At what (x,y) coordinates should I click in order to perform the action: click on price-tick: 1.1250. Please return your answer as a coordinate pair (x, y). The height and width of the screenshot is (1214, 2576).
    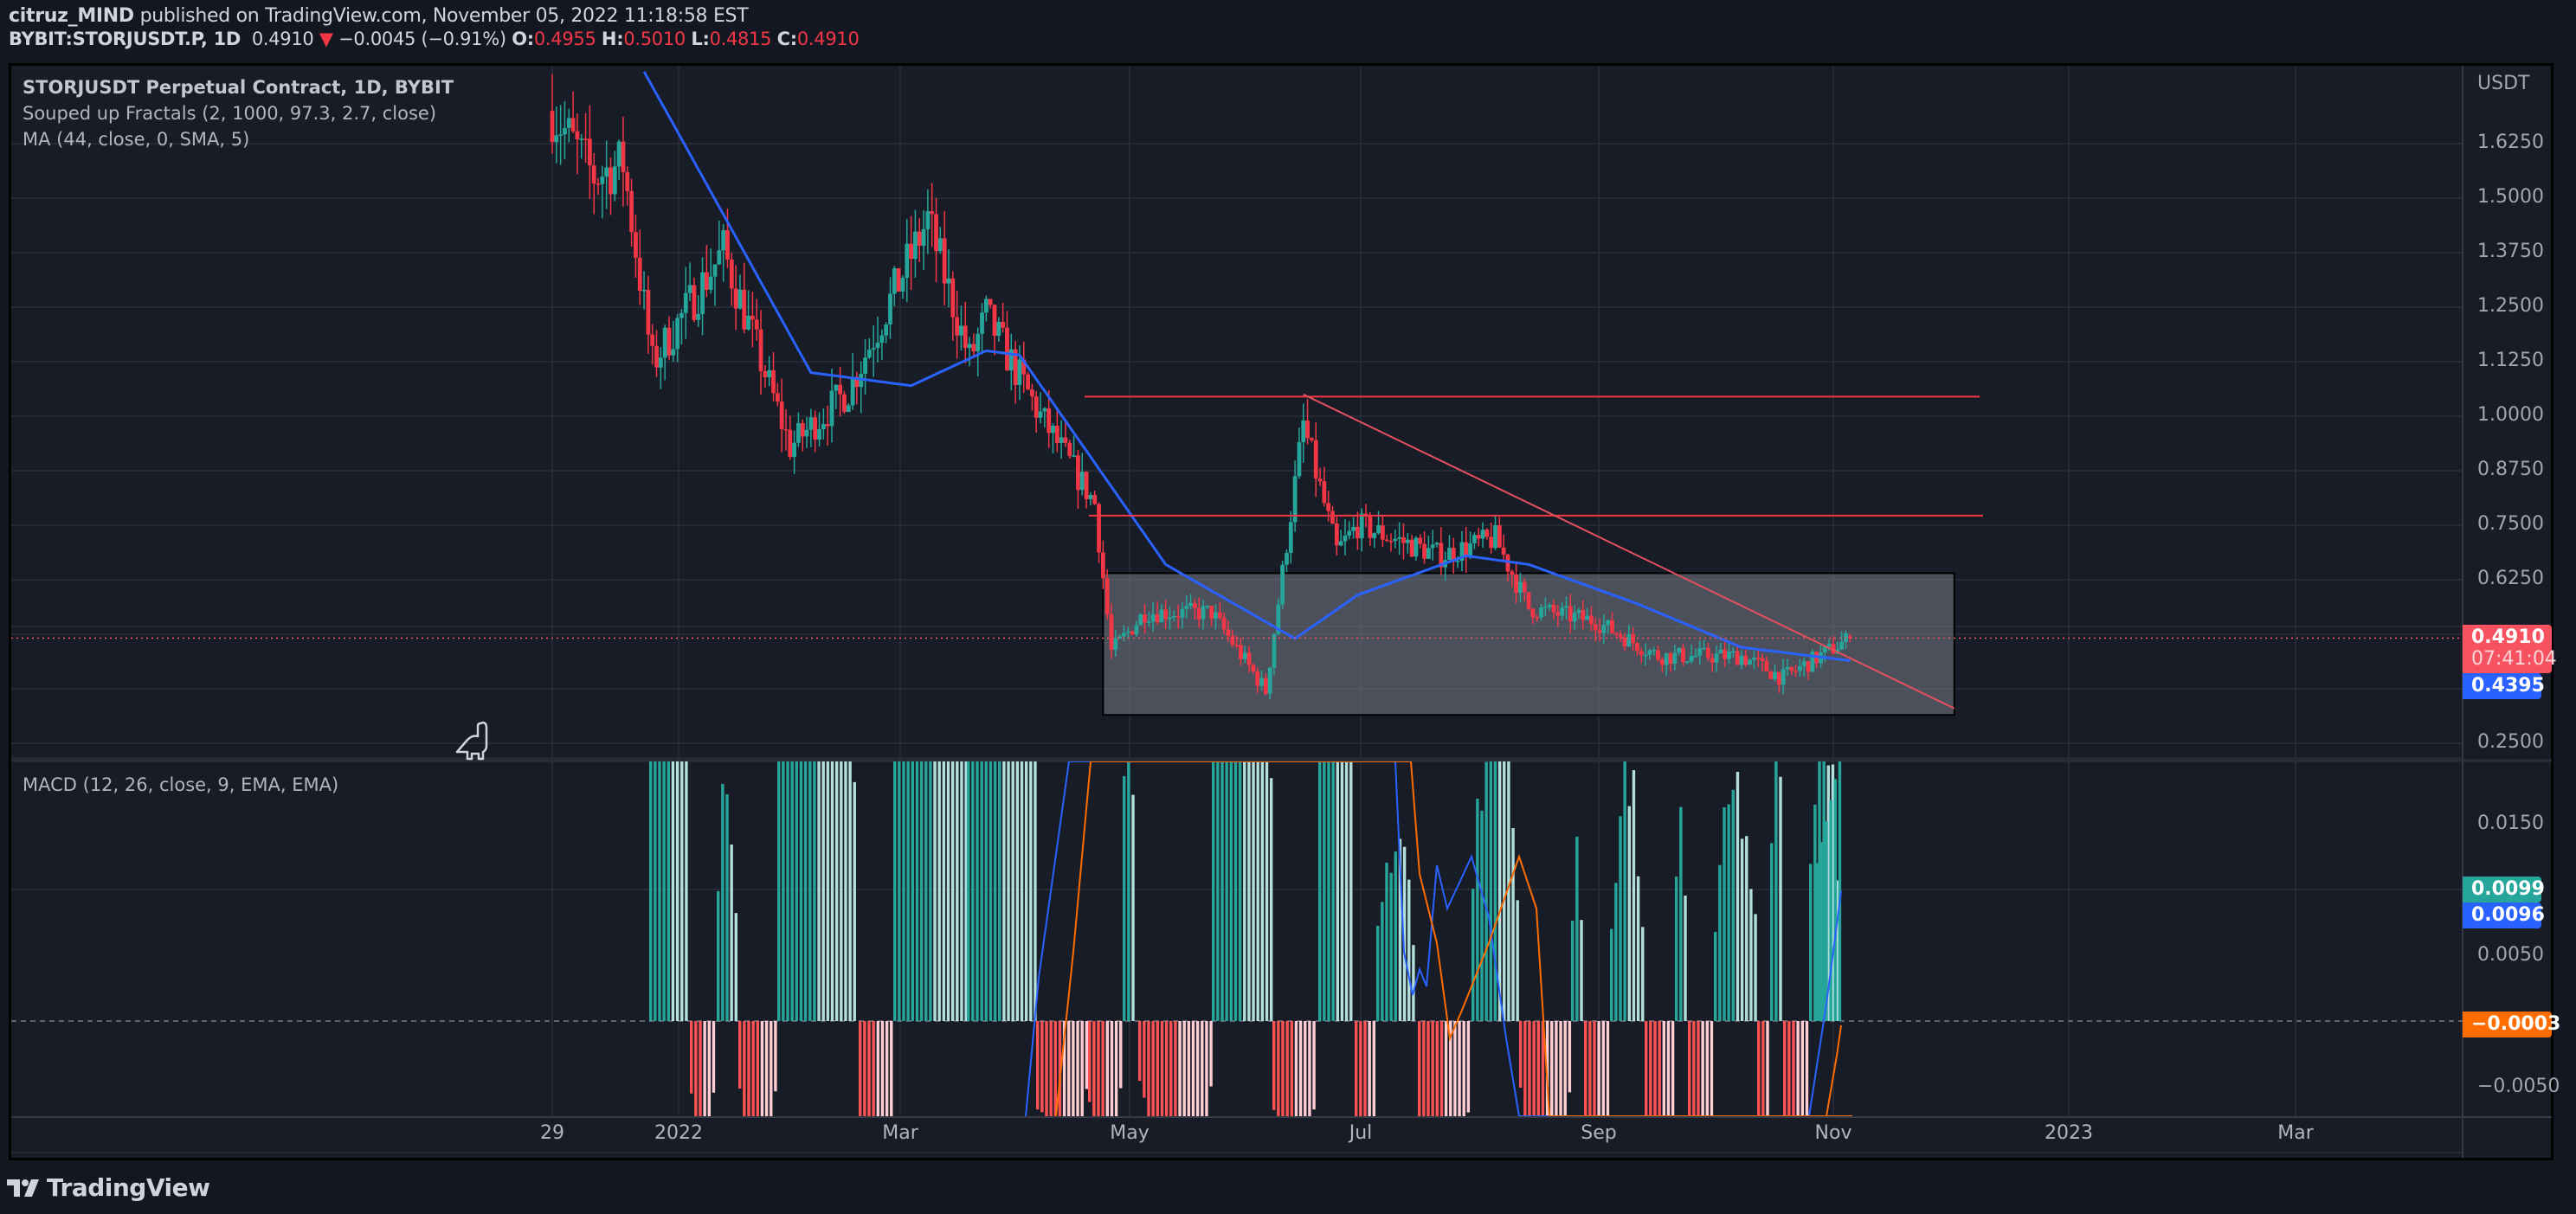
    Looking at the image, I should click on (2510, 360).